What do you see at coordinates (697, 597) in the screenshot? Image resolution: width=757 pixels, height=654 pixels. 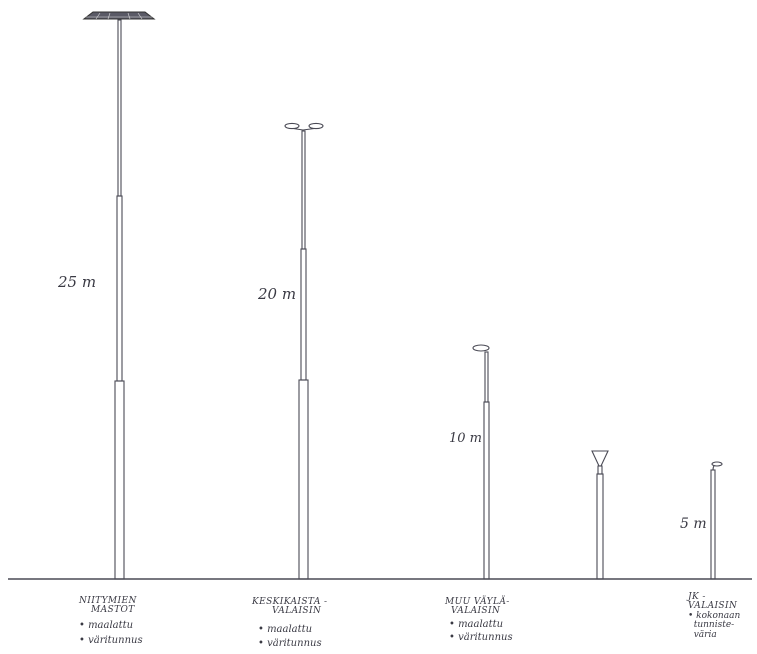 I see `caption-title-line: JK -` at bounding box center [697, 597].